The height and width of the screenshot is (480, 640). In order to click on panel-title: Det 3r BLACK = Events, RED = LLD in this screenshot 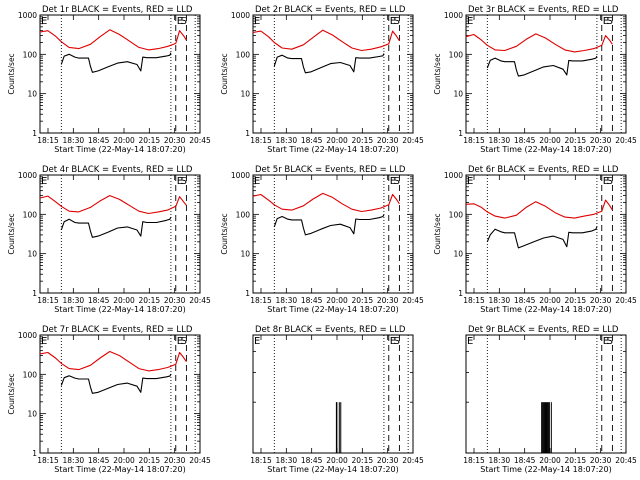, I will do `click(543, 10)`.